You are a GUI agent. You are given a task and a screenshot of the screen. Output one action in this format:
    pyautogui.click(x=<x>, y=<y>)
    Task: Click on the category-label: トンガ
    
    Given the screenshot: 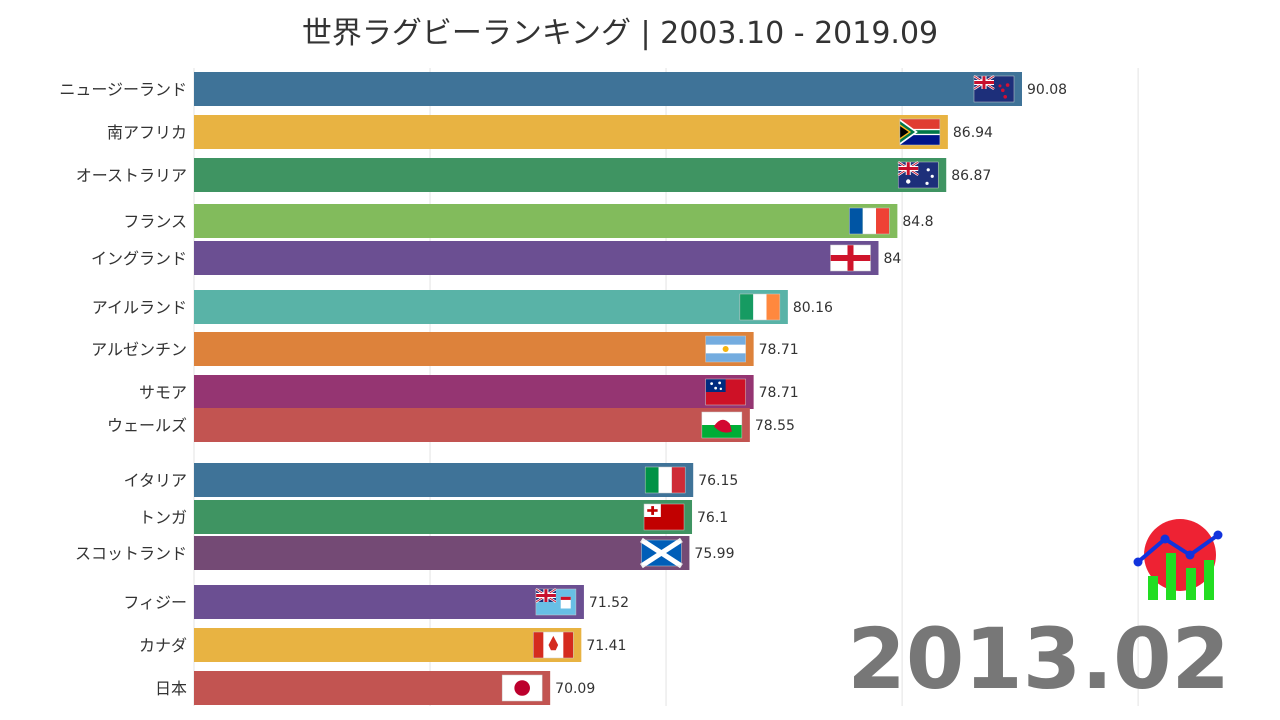 What is the action you would take?
    pyautogui.click(x=163, y=517)
    